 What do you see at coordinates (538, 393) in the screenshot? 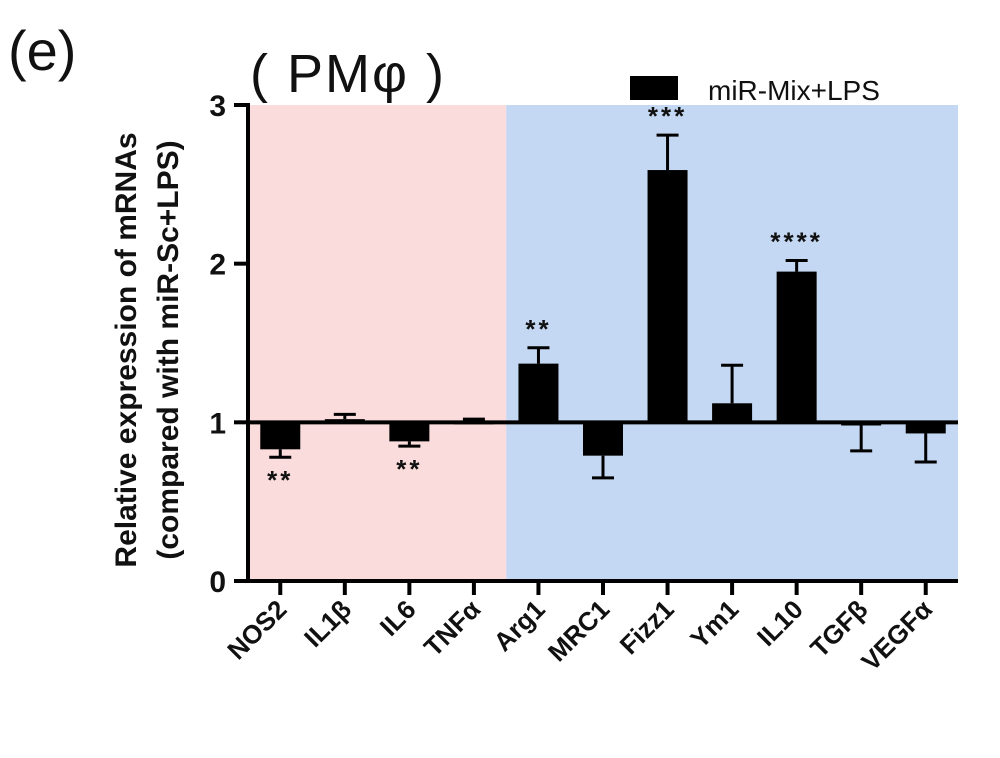
I see `bar-Arg1` at bounding box center [538, 393].